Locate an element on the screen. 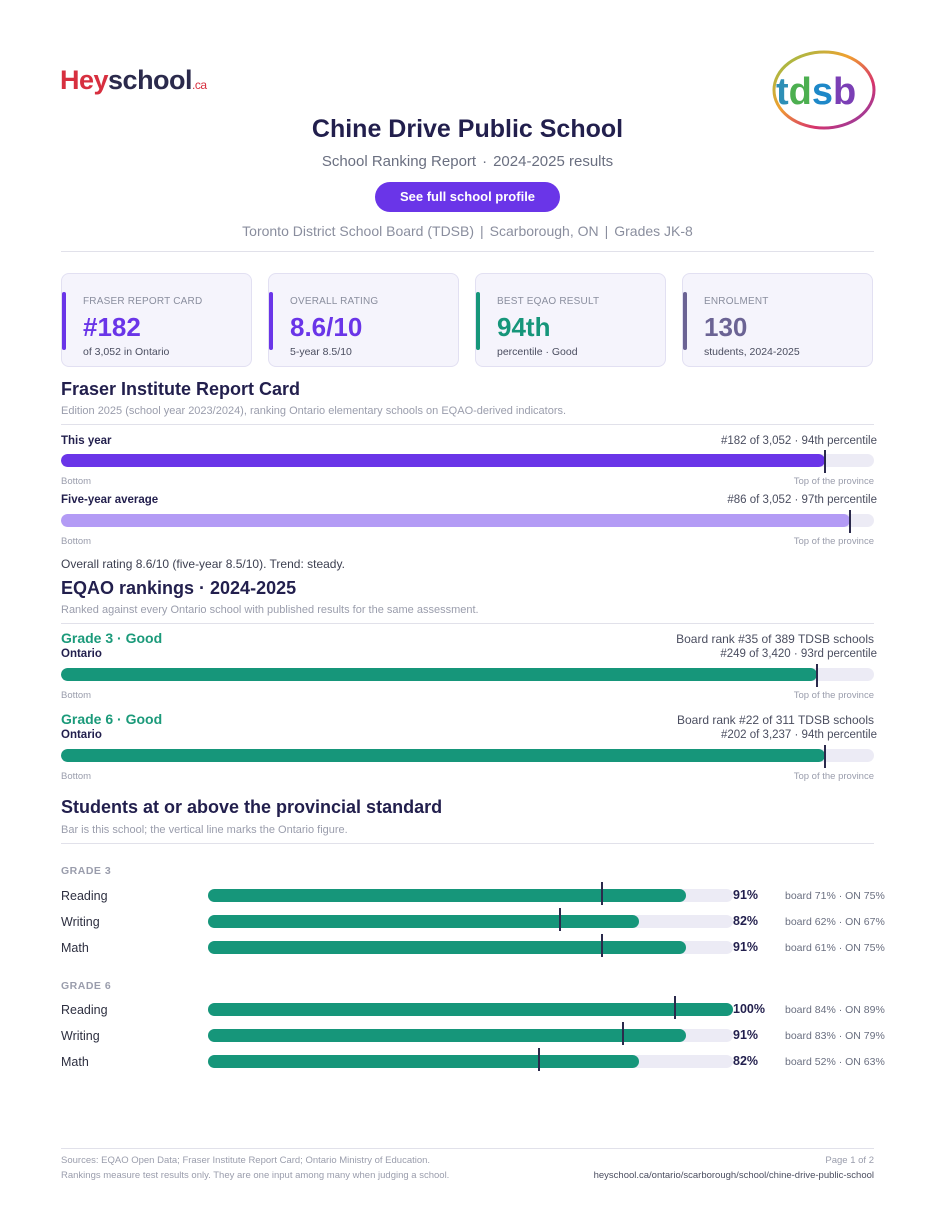 The height and width of the screenshot is (1210, 935). grade6-ontario-rank: #202 of 3,237 · 94th percentile is located at coordinates (798, 735).